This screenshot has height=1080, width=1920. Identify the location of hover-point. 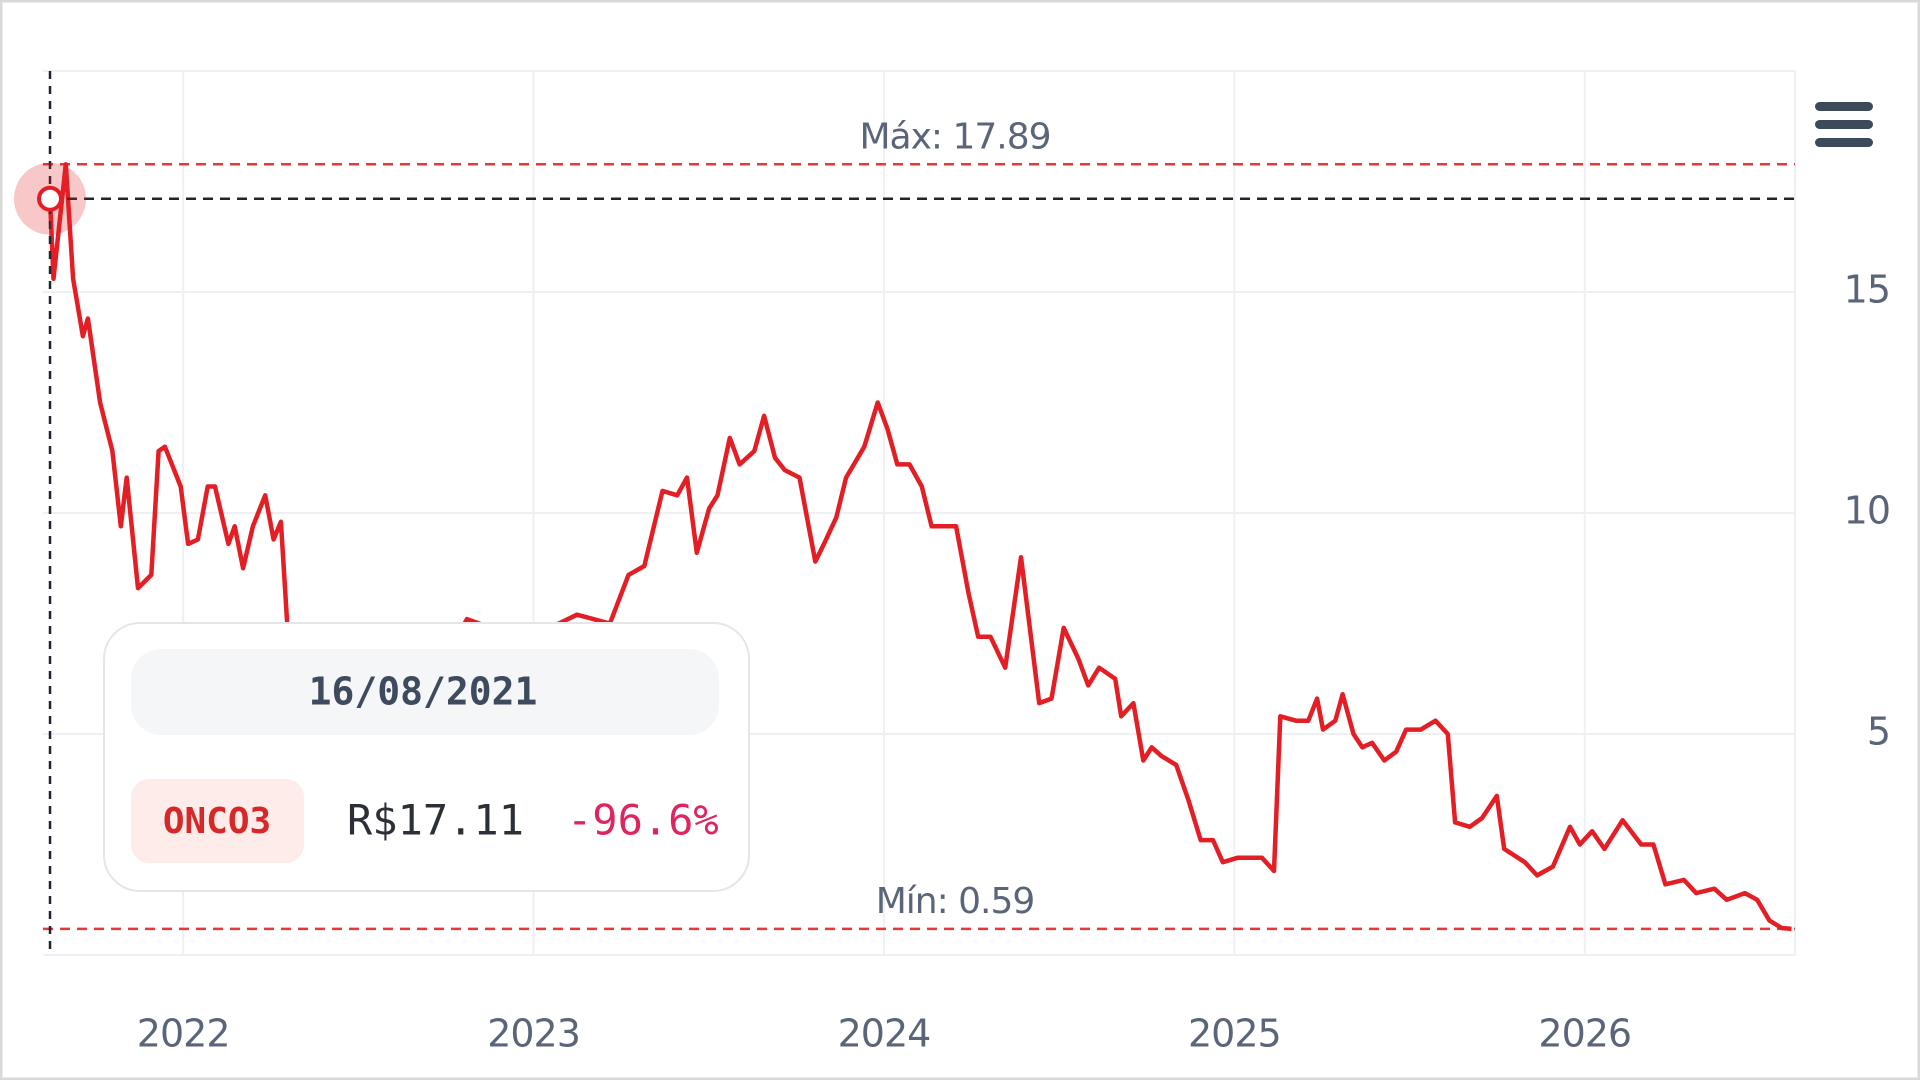
(50, 198).